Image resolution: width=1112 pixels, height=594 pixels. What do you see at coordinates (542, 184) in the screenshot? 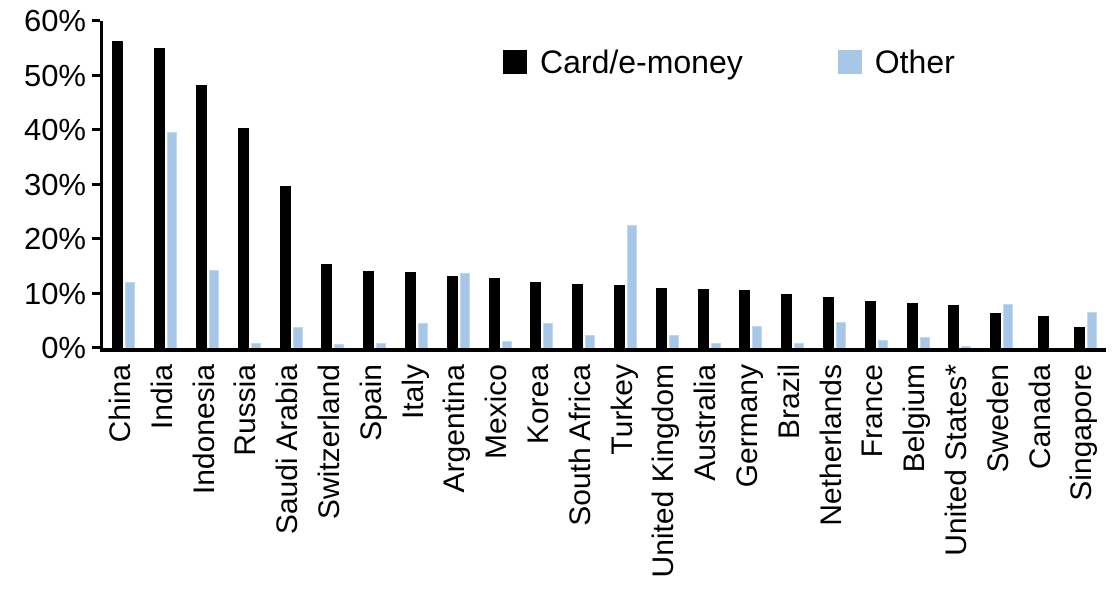
I see `bar-group-korea` at bounding box center [542, 184].